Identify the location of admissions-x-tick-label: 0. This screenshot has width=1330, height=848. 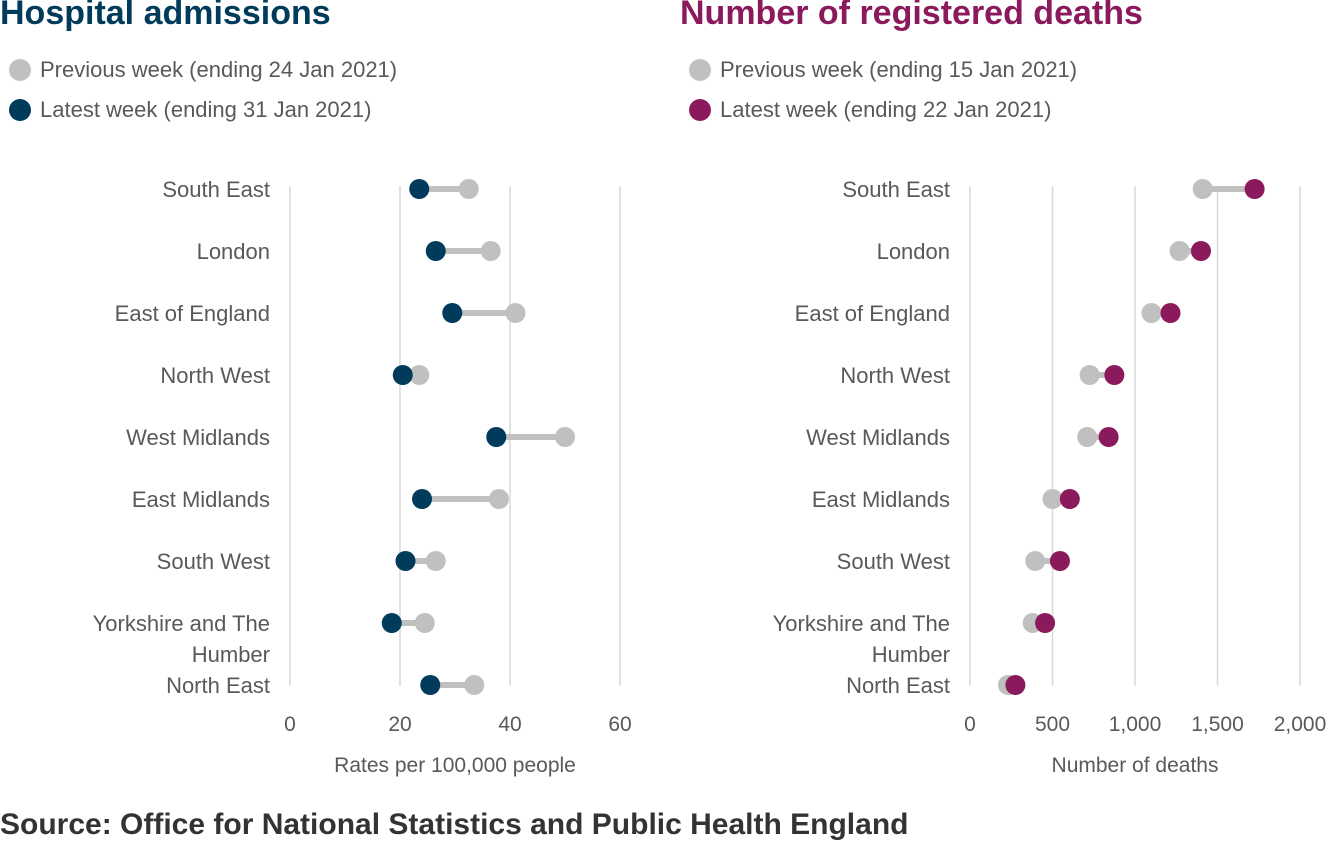
(290, 724).